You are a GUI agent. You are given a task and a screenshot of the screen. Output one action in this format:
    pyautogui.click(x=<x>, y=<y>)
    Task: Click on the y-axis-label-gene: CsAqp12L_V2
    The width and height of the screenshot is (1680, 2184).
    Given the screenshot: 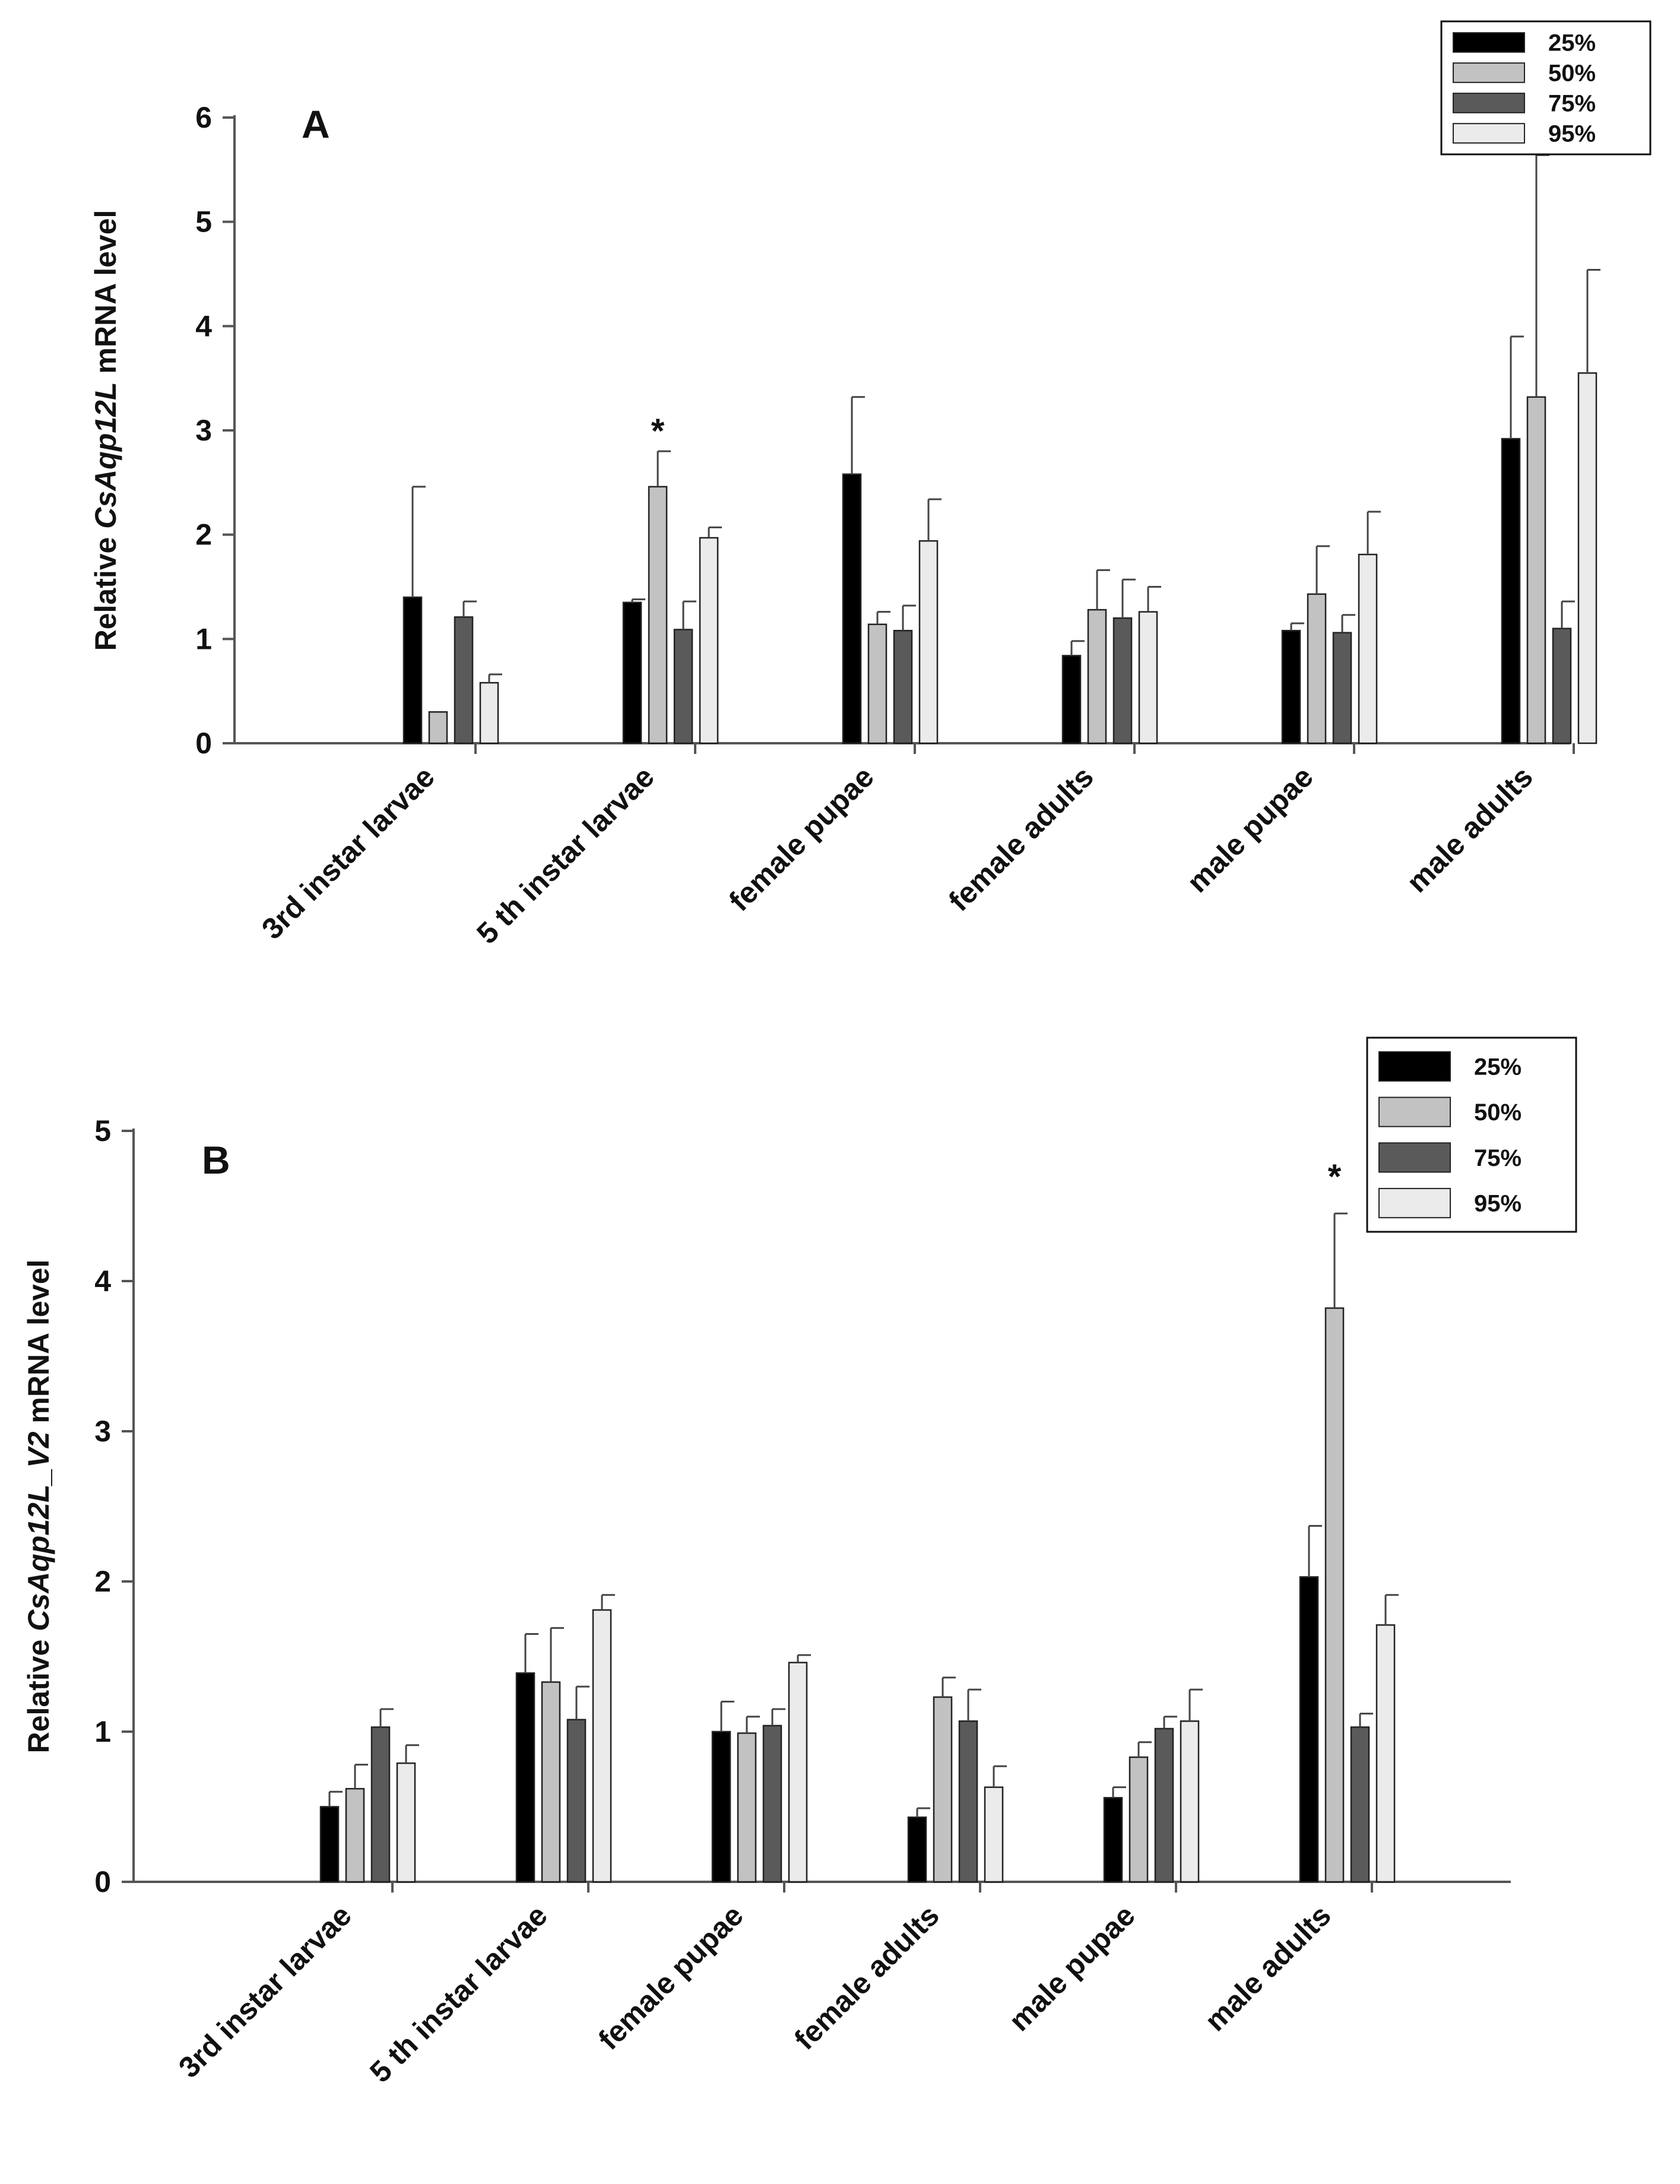 What is the action you would take?
    pyautogui.click(x=38, y=1531)
    